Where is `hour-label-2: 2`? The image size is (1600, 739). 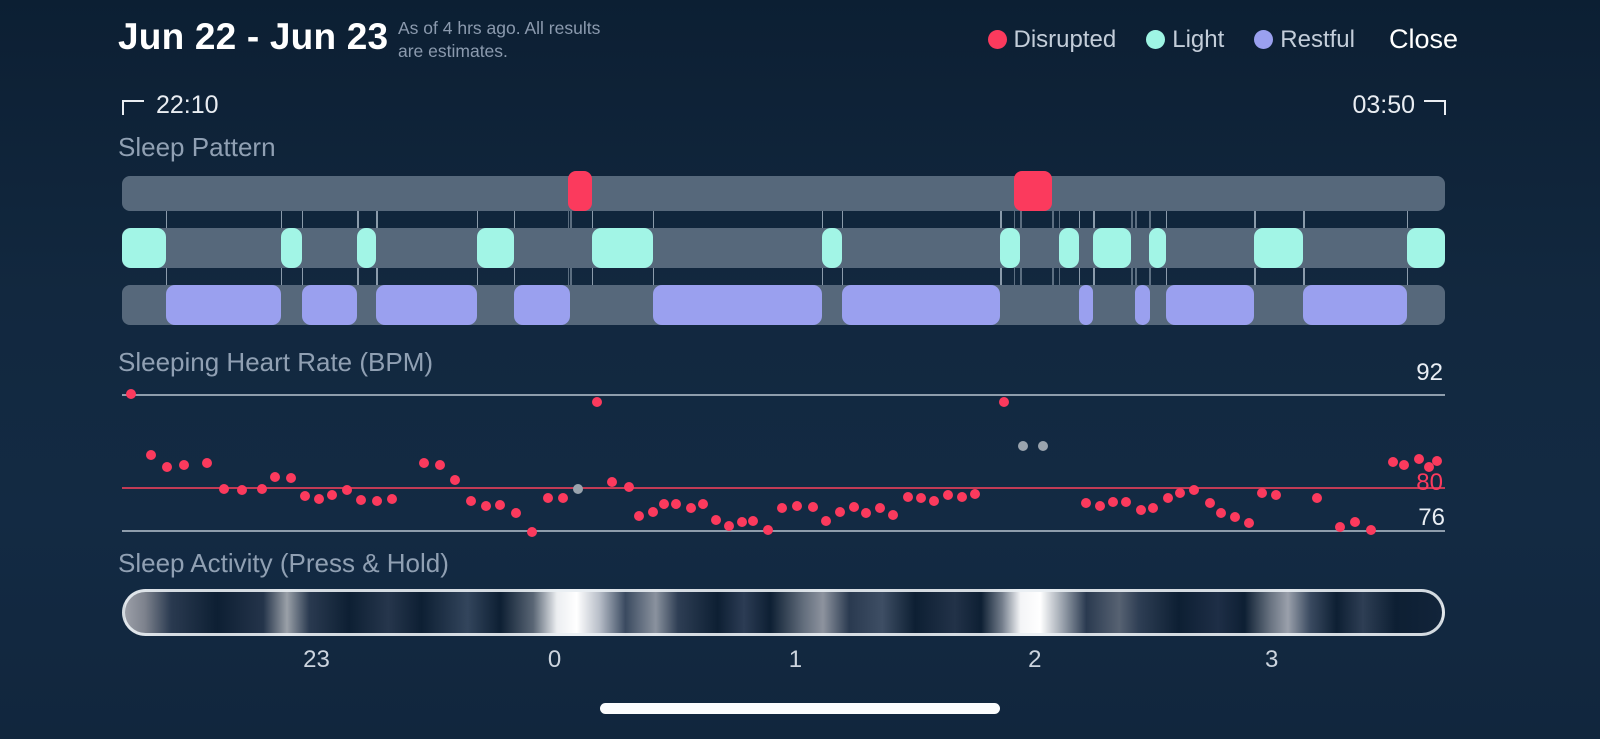 hour-label-2: 2 is located at coordinates (1035, 659).